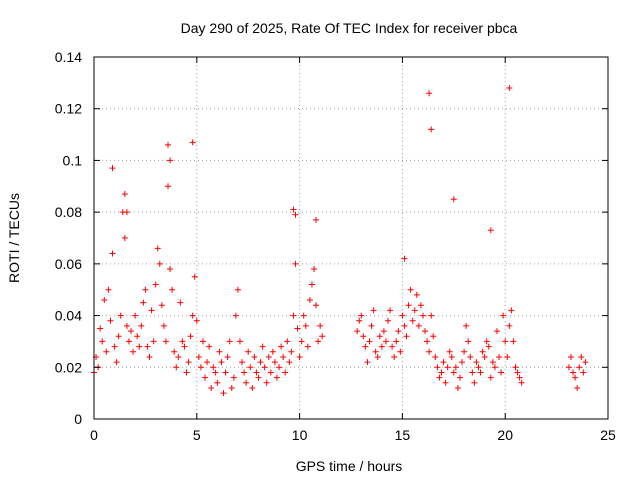 Image resolution: width=640 pixels, height=480 pixels. Describe the element at coordinates (505, 435) in the screenshot. I see `x-tick-label: 20` at that location.